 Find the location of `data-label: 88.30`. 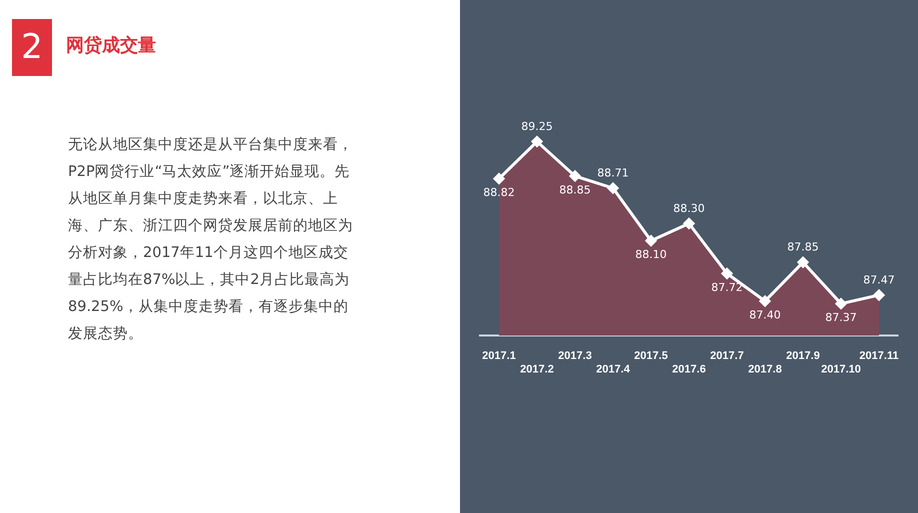

data-label: 88.30 is located at coordinates (689, 208).